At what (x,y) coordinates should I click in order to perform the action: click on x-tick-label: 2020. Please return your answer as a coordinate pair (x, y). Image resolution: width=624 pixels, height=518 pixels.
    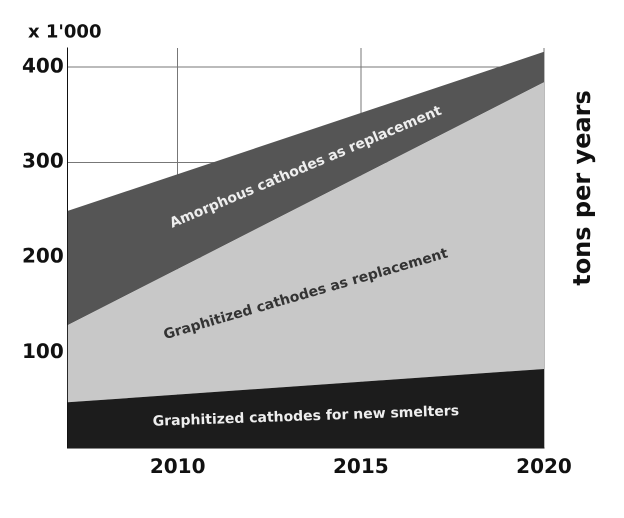
    Looking at the image, I should click on (544, 466).